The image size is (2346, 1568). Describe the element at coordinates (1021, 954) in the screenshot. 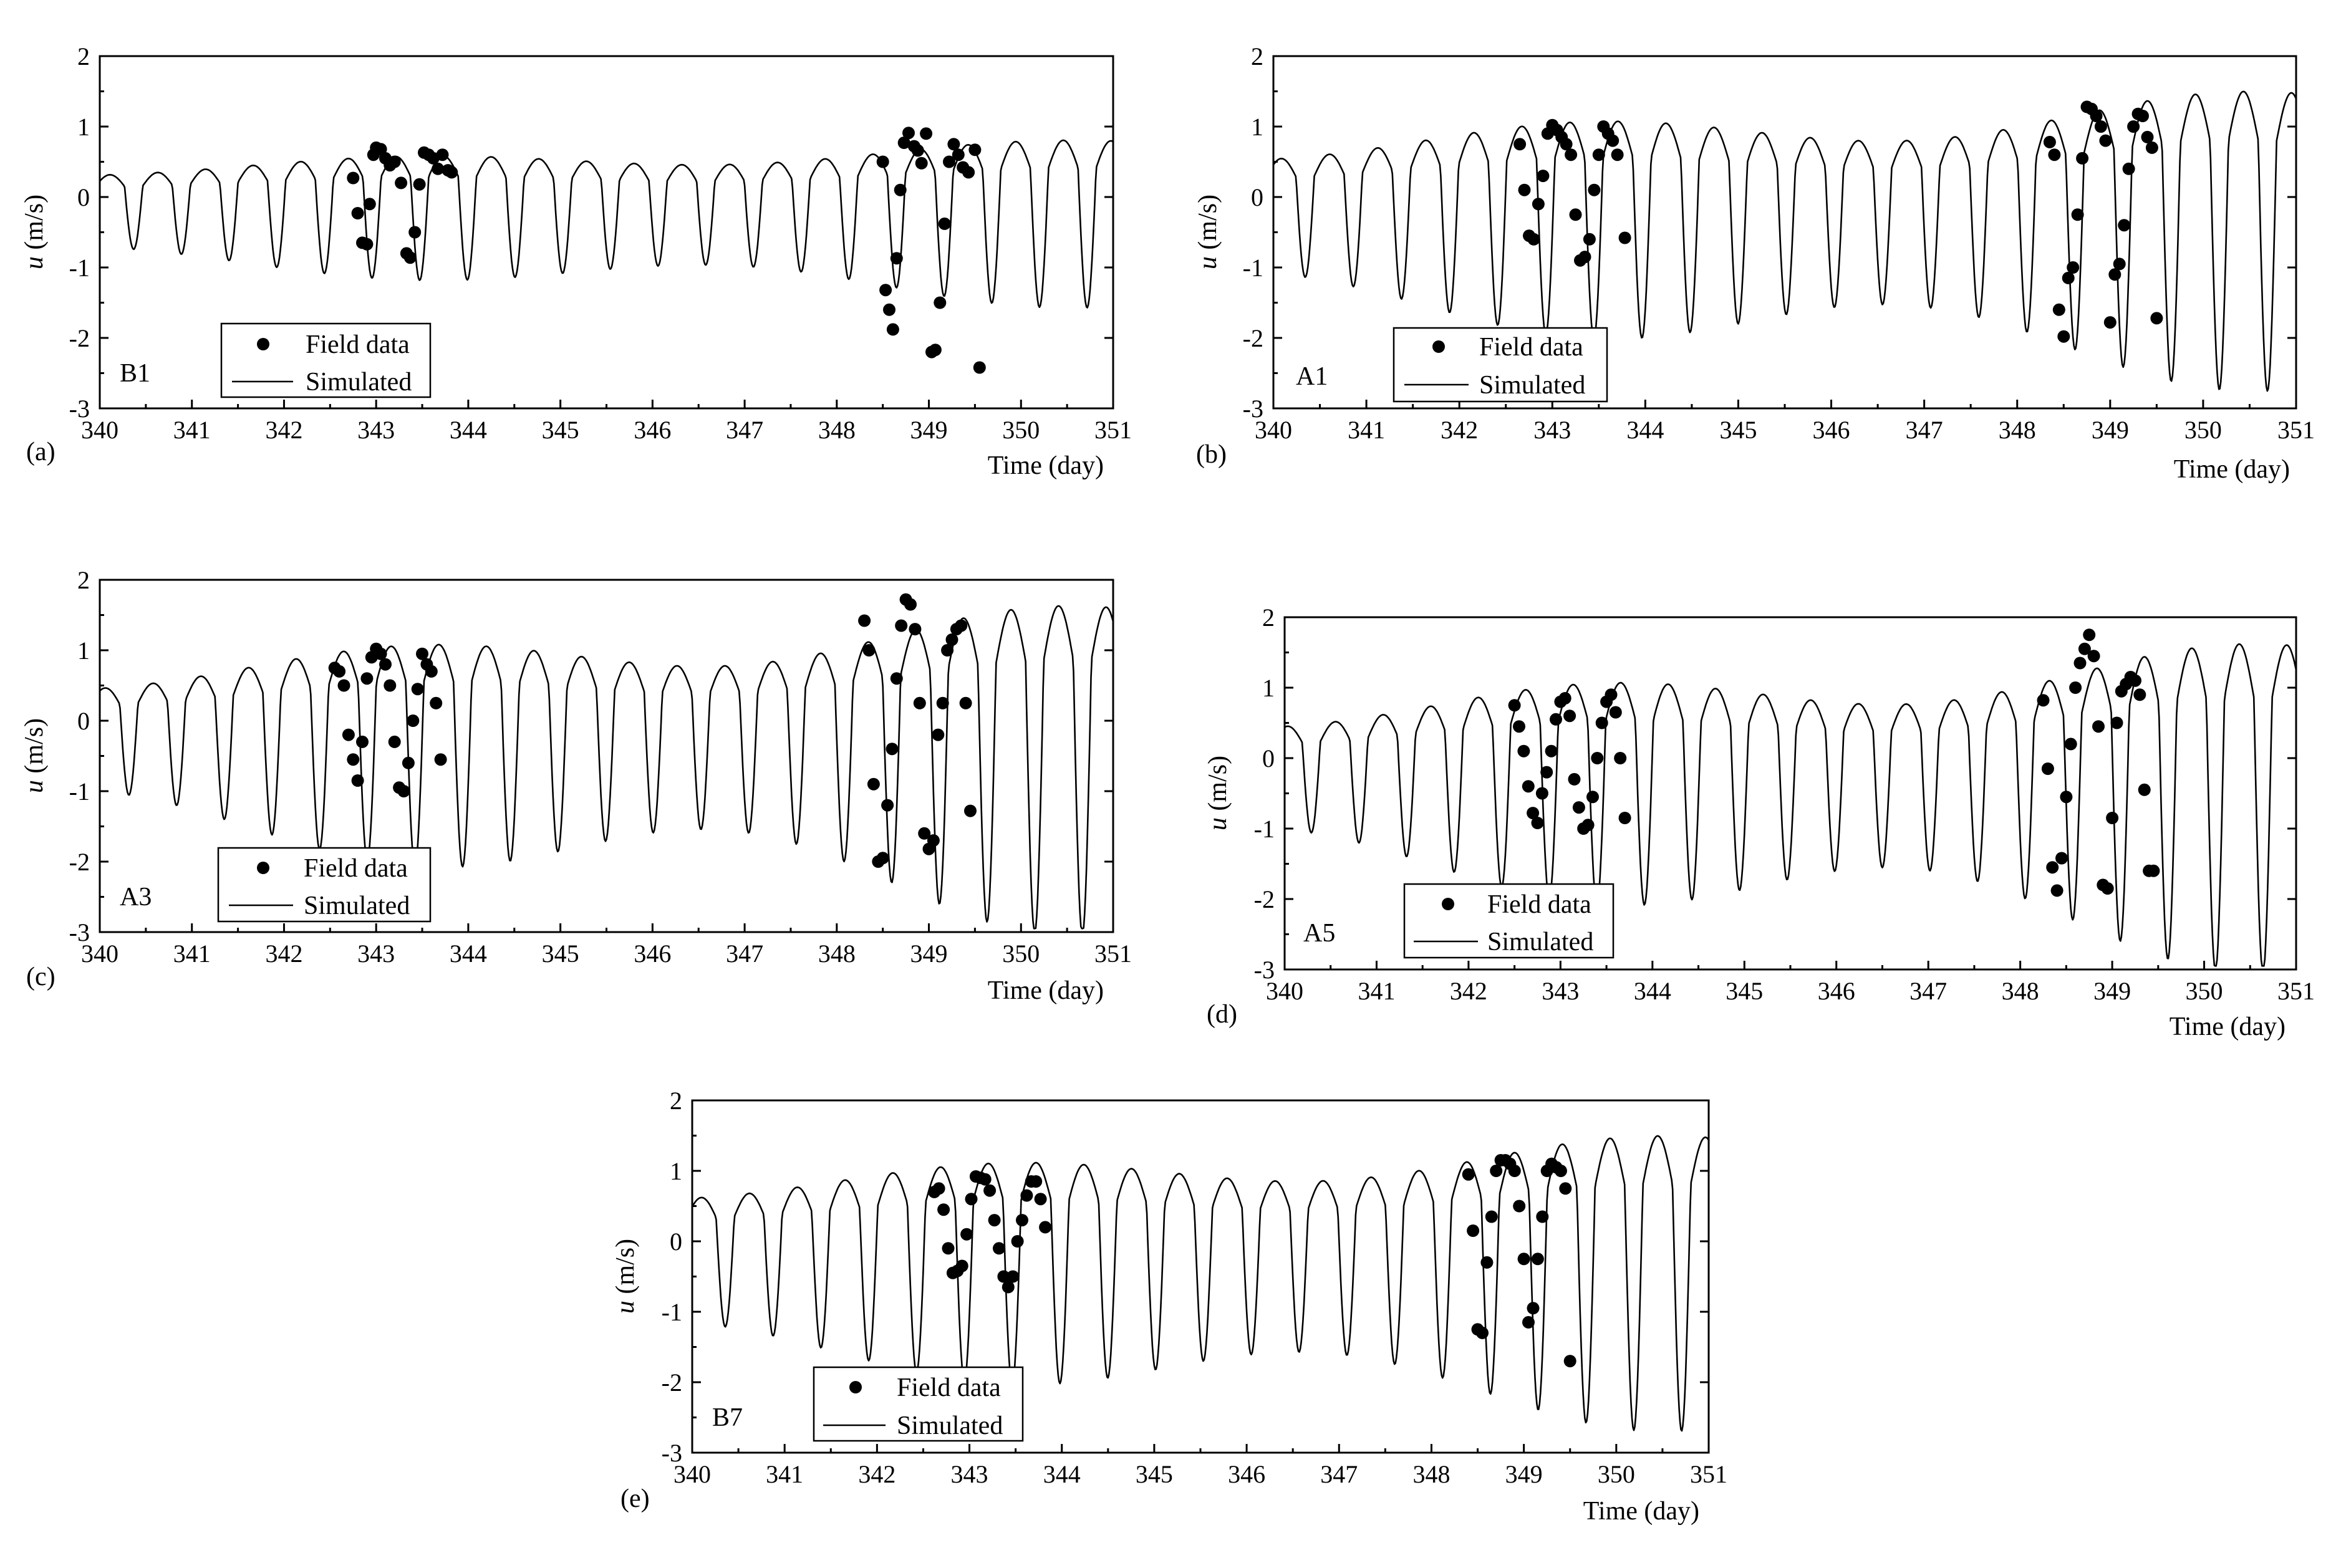

I see `panel-c-x-tick-label: 350` at that location.